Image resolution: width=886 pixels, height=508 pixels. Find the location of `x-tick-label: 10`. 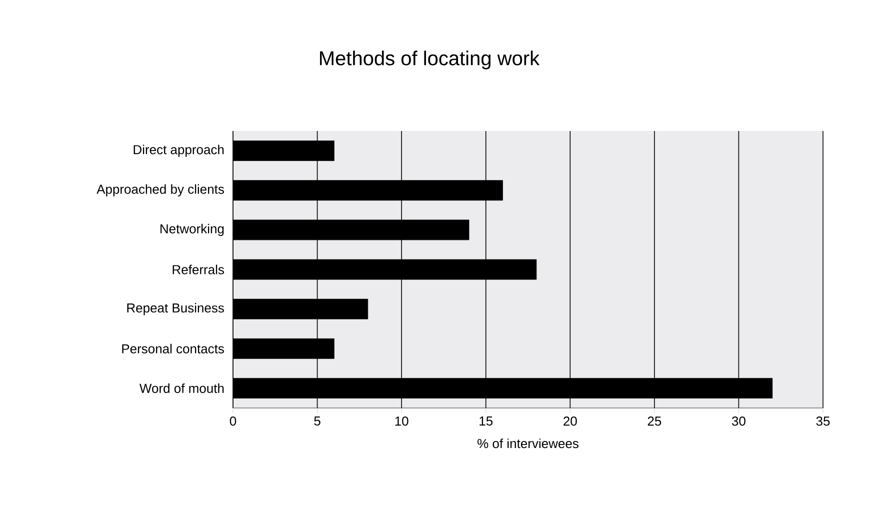

x-tick-label: 10 is located at coordinates (401, 421).